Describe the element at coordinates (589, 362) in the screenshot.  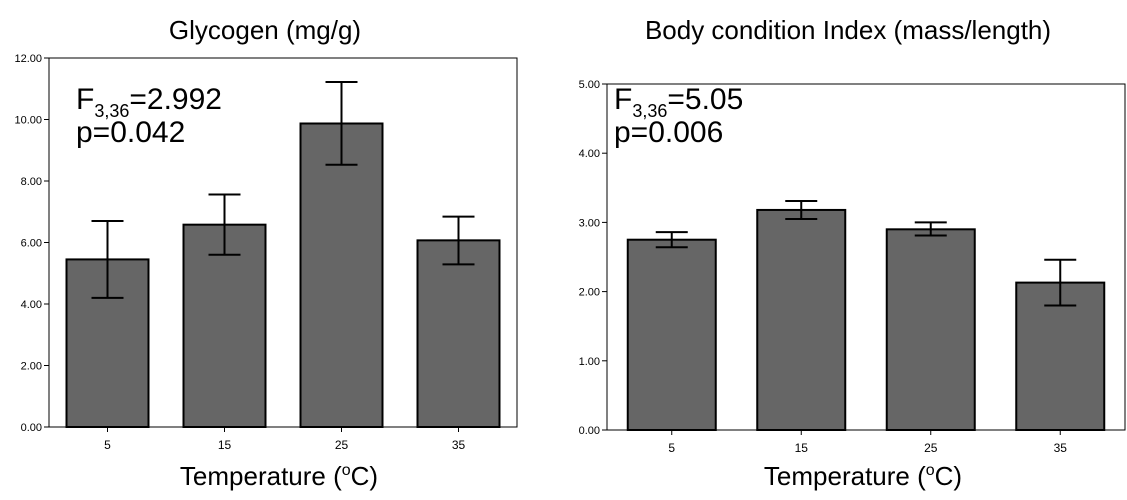
I see `y-tick-label: 1.00` at that location.